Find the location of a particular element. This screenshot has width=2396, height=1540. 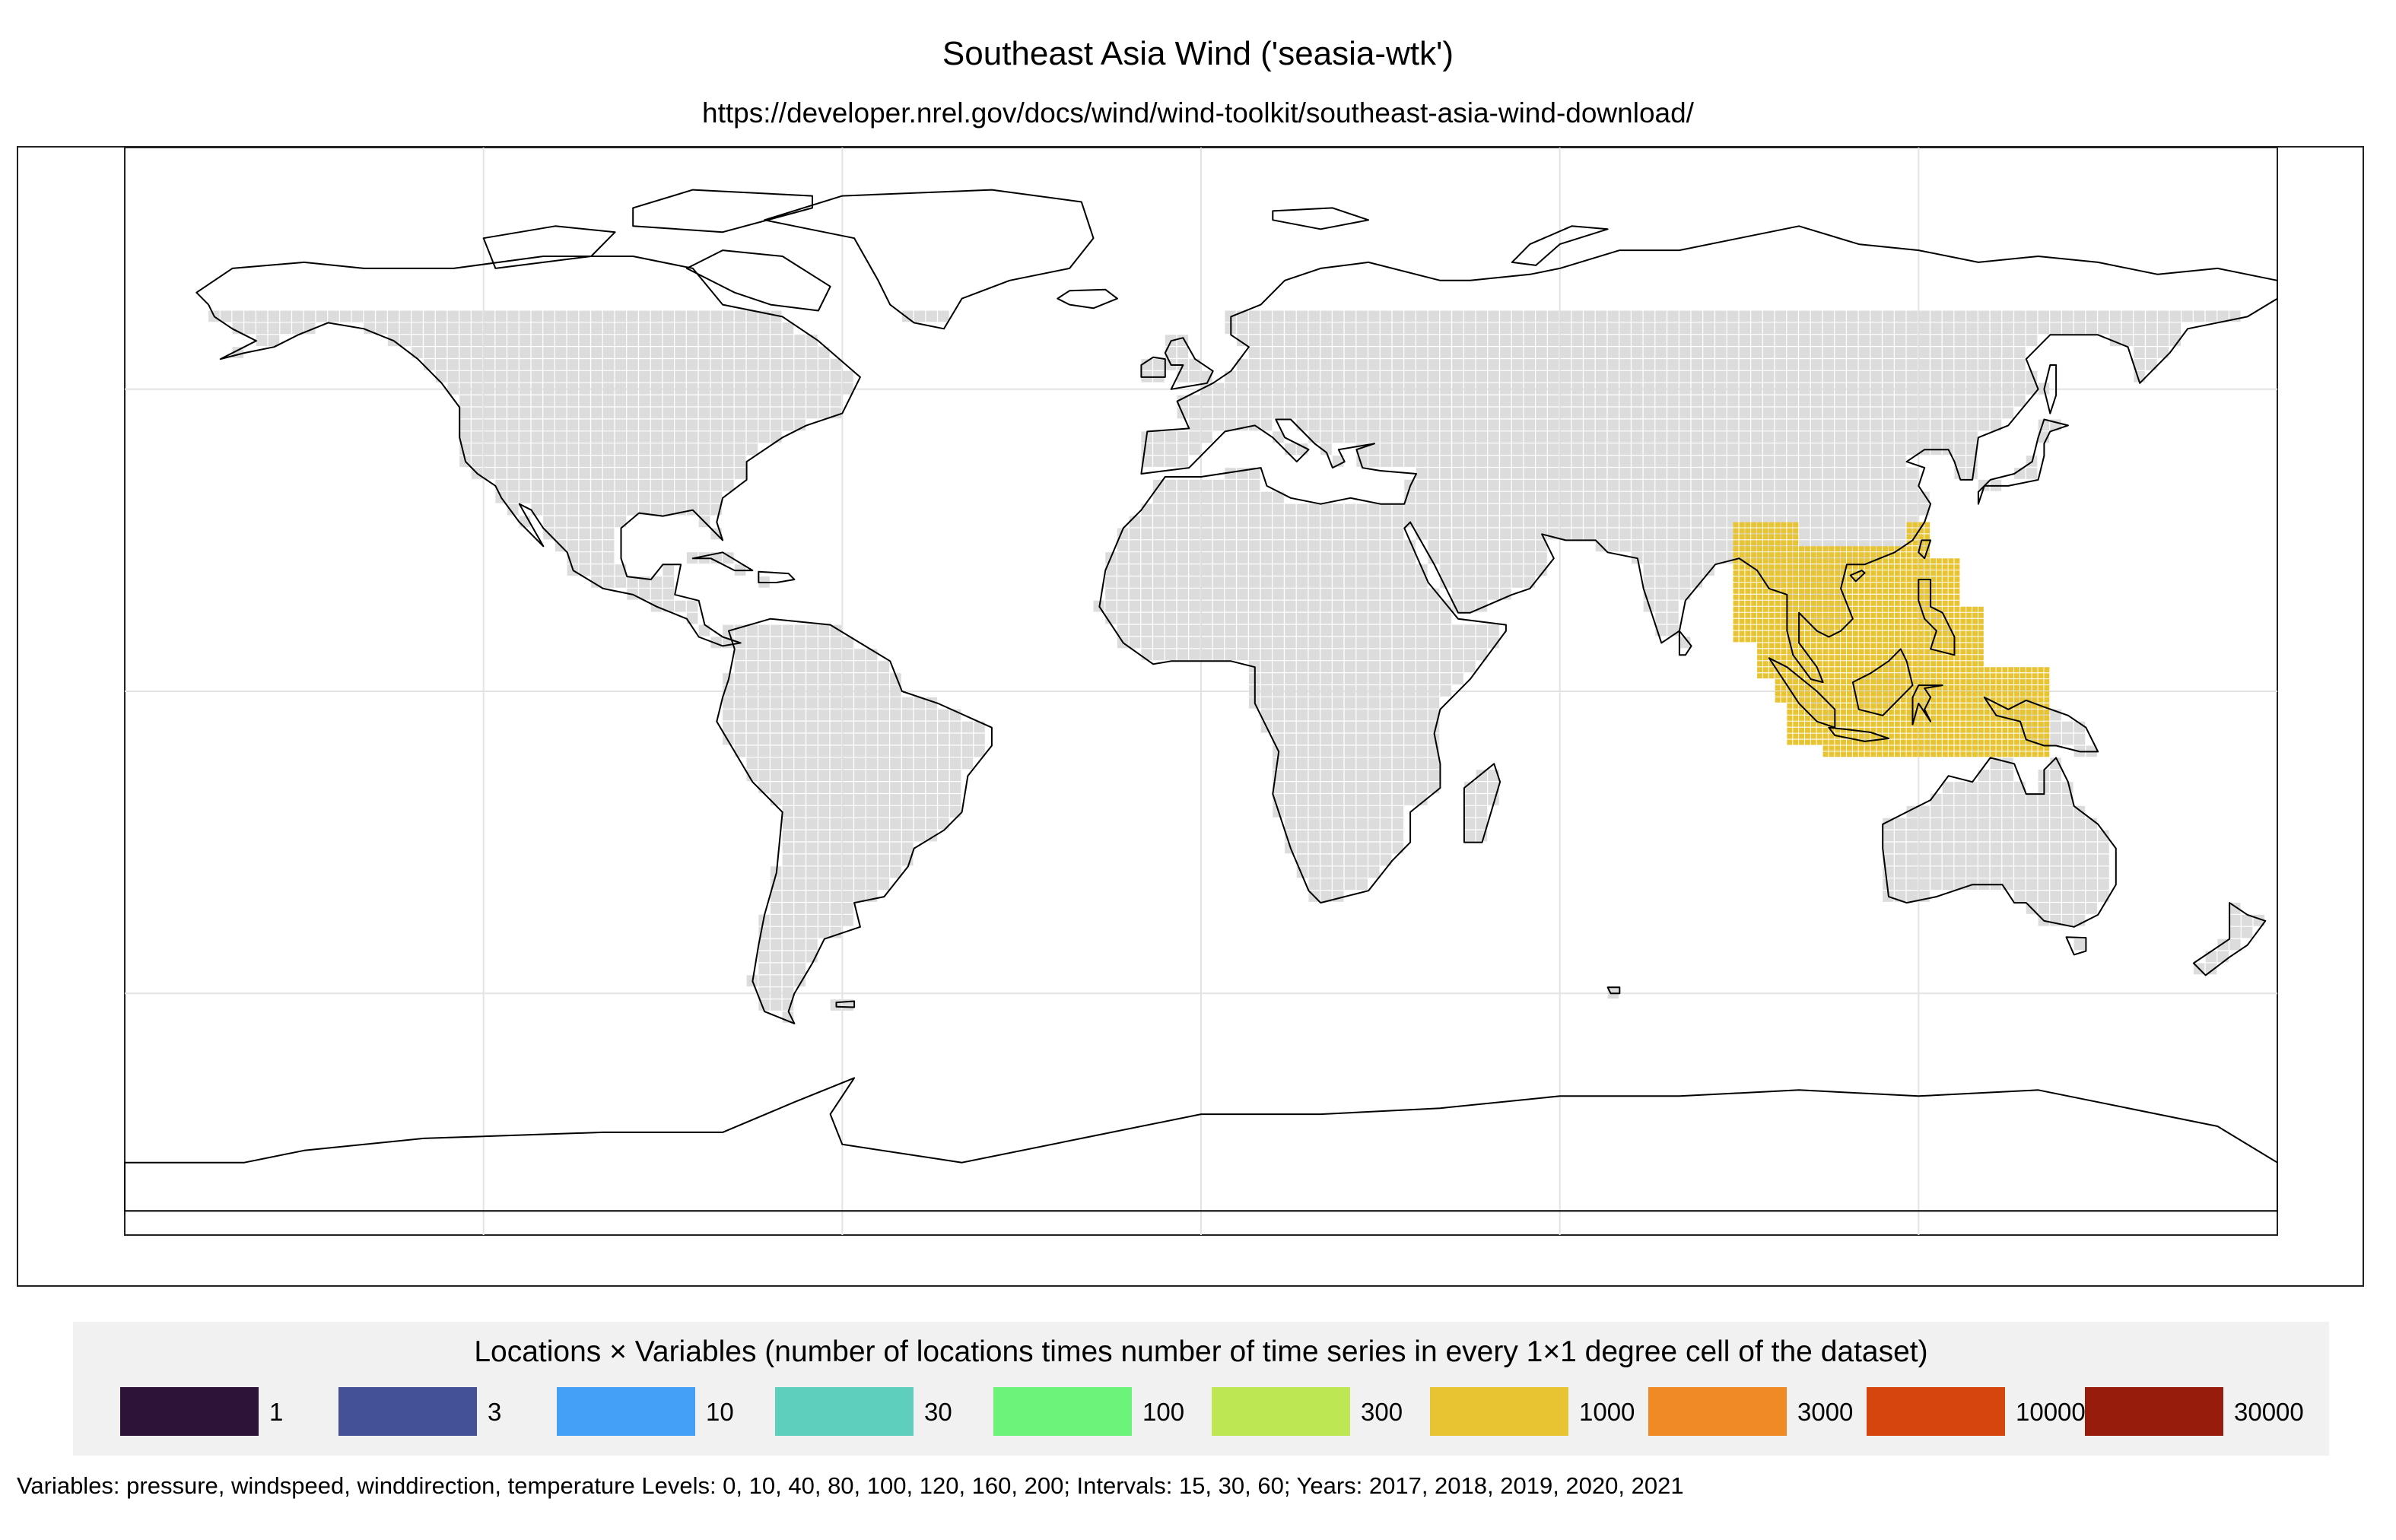

legend-label: 1000 is located at coordinates (1607, 1412).